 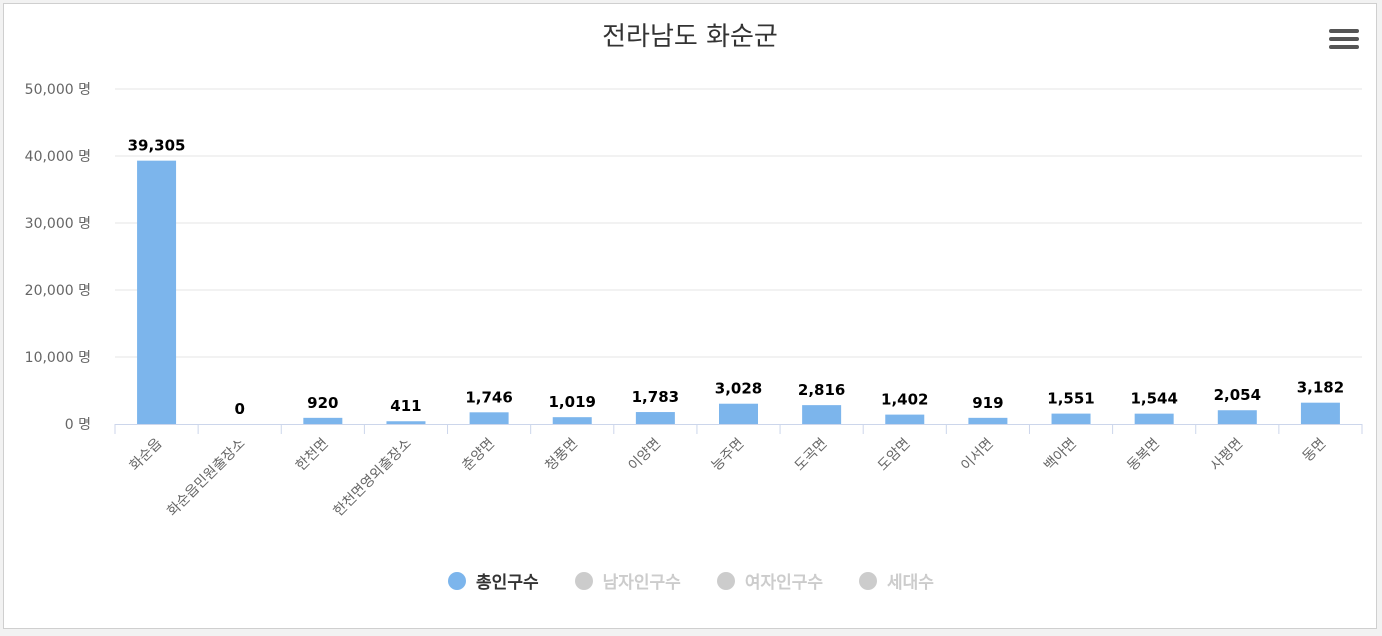 What do you see at coordinates (58, 90) in the screenshot?
I see `y-tick-label: 50,000 명` at bounding box center [58, 90].